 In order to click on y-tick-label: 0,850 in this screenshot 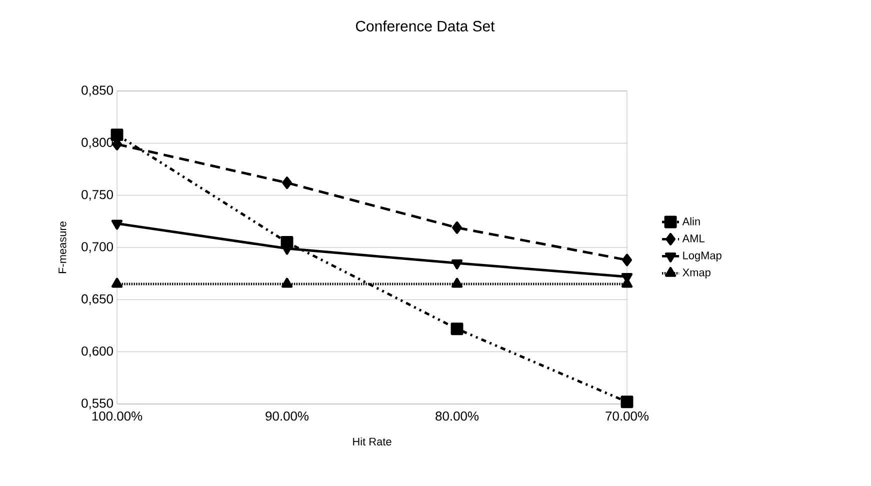, I will do `click(97, 91)`.